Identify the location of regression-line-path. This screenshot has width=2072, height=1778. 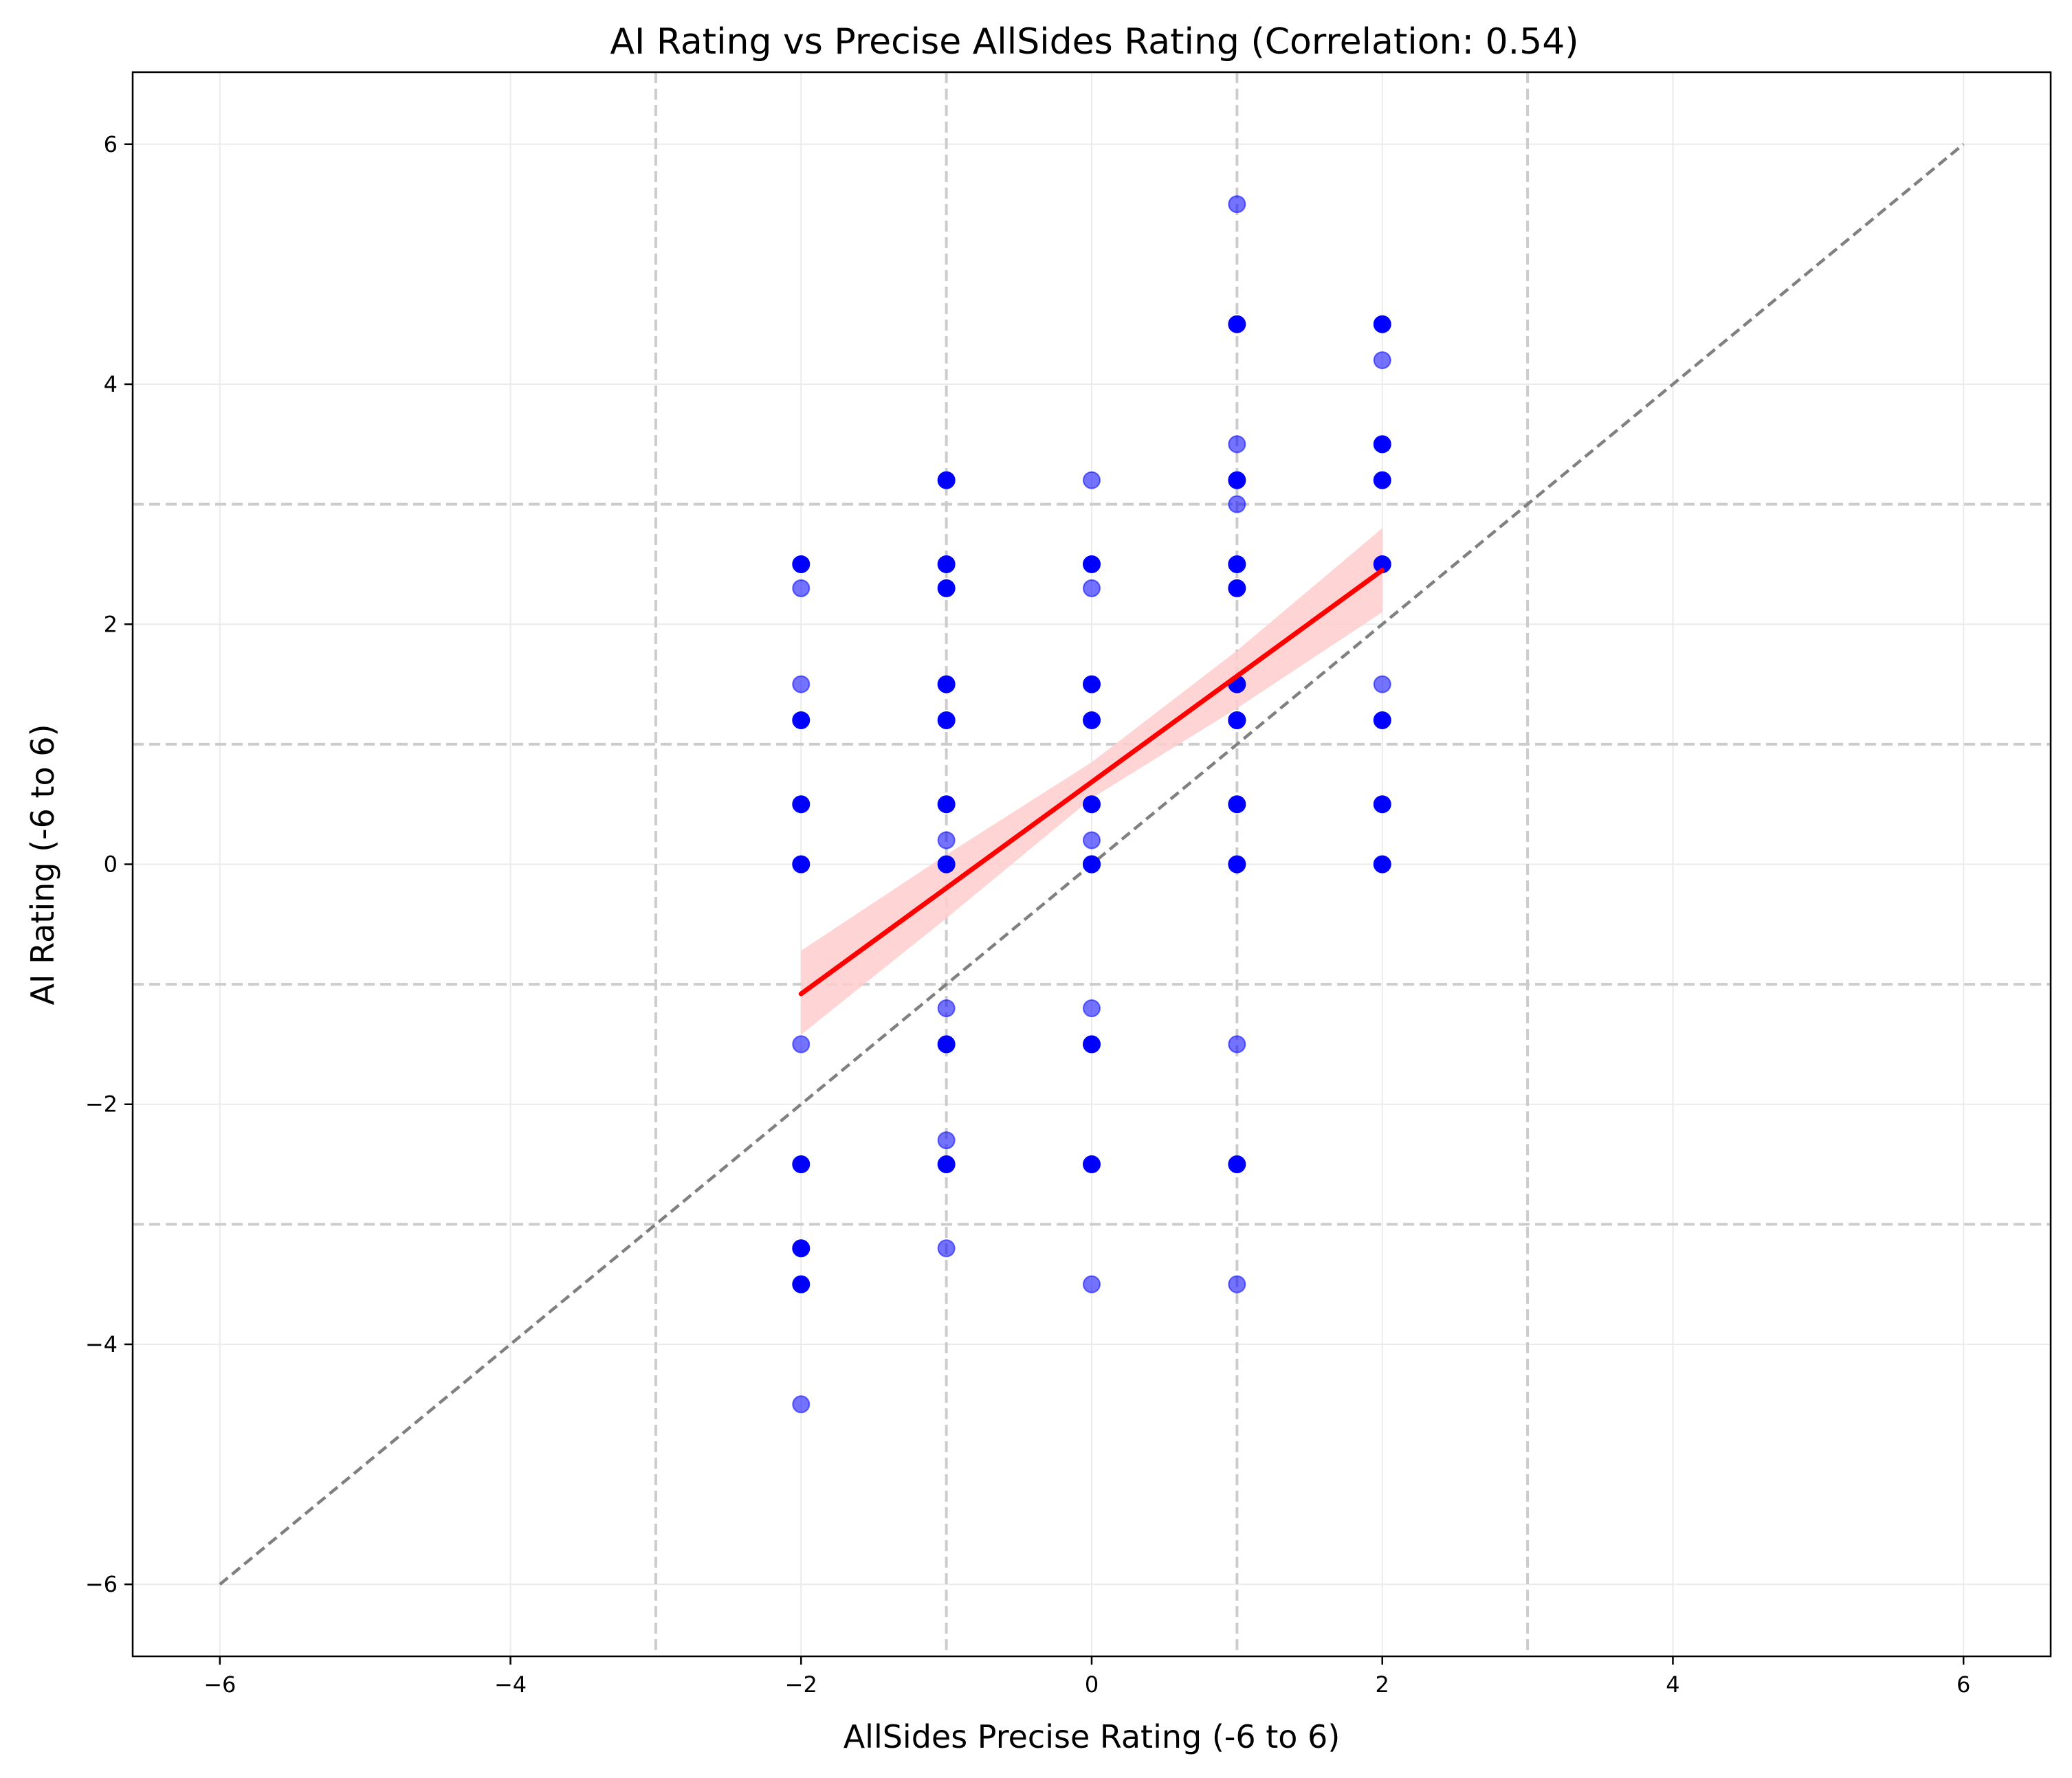
(1091, 782).